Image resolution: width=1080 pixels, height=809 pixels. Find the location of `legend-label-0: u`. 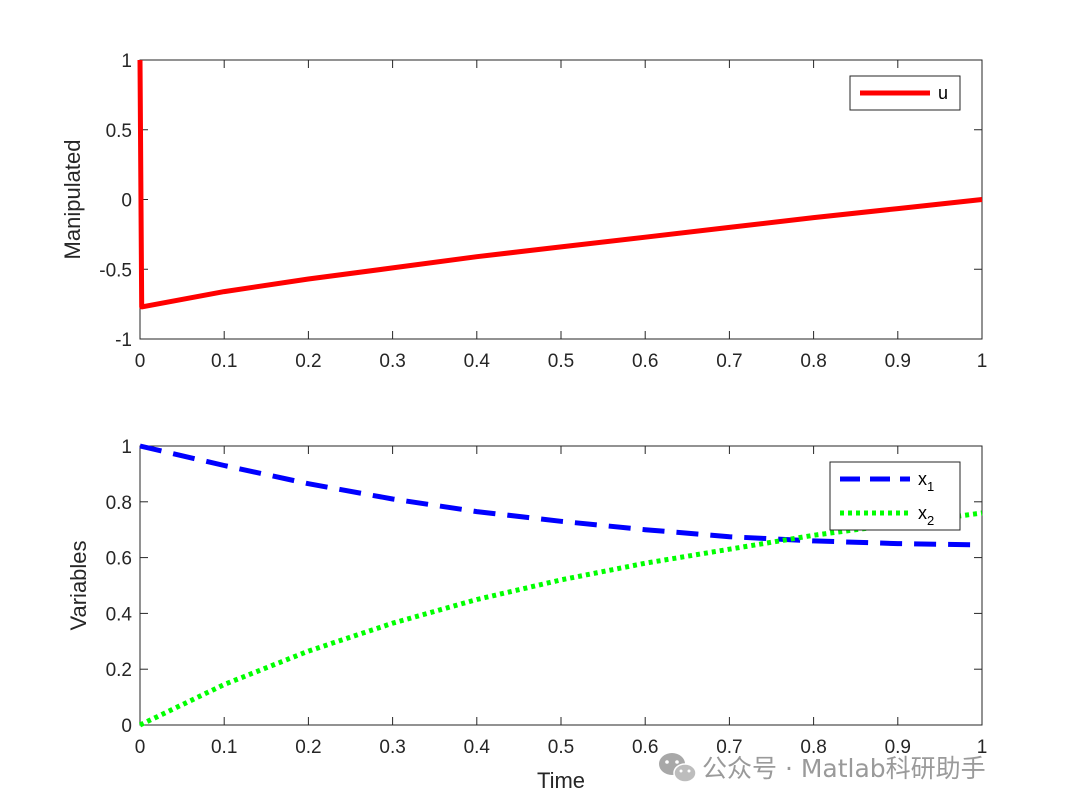

legend-label-0: u is located at coordinates (943, 93).